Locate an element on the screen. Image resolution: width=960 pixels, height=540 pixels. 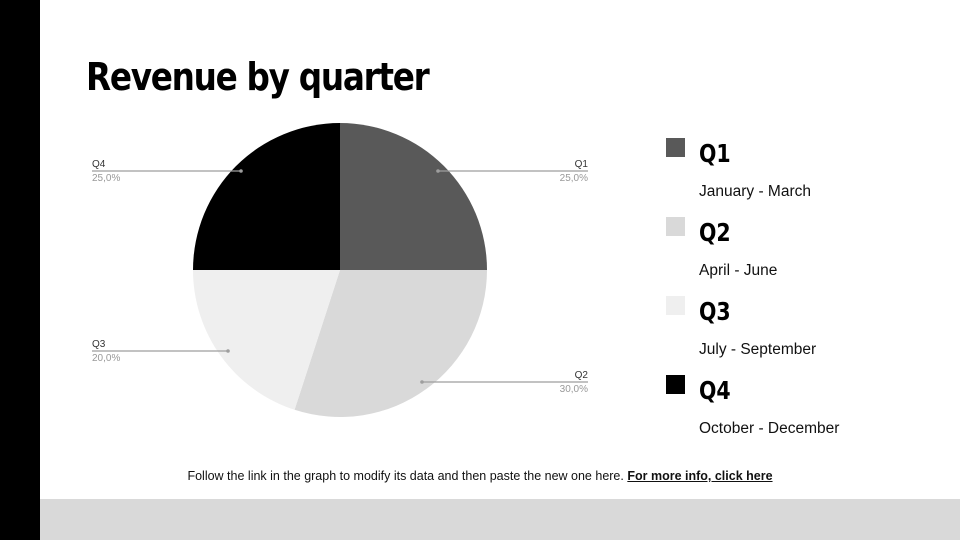
leader-dot-q2 is located at coordinates (422, 382).